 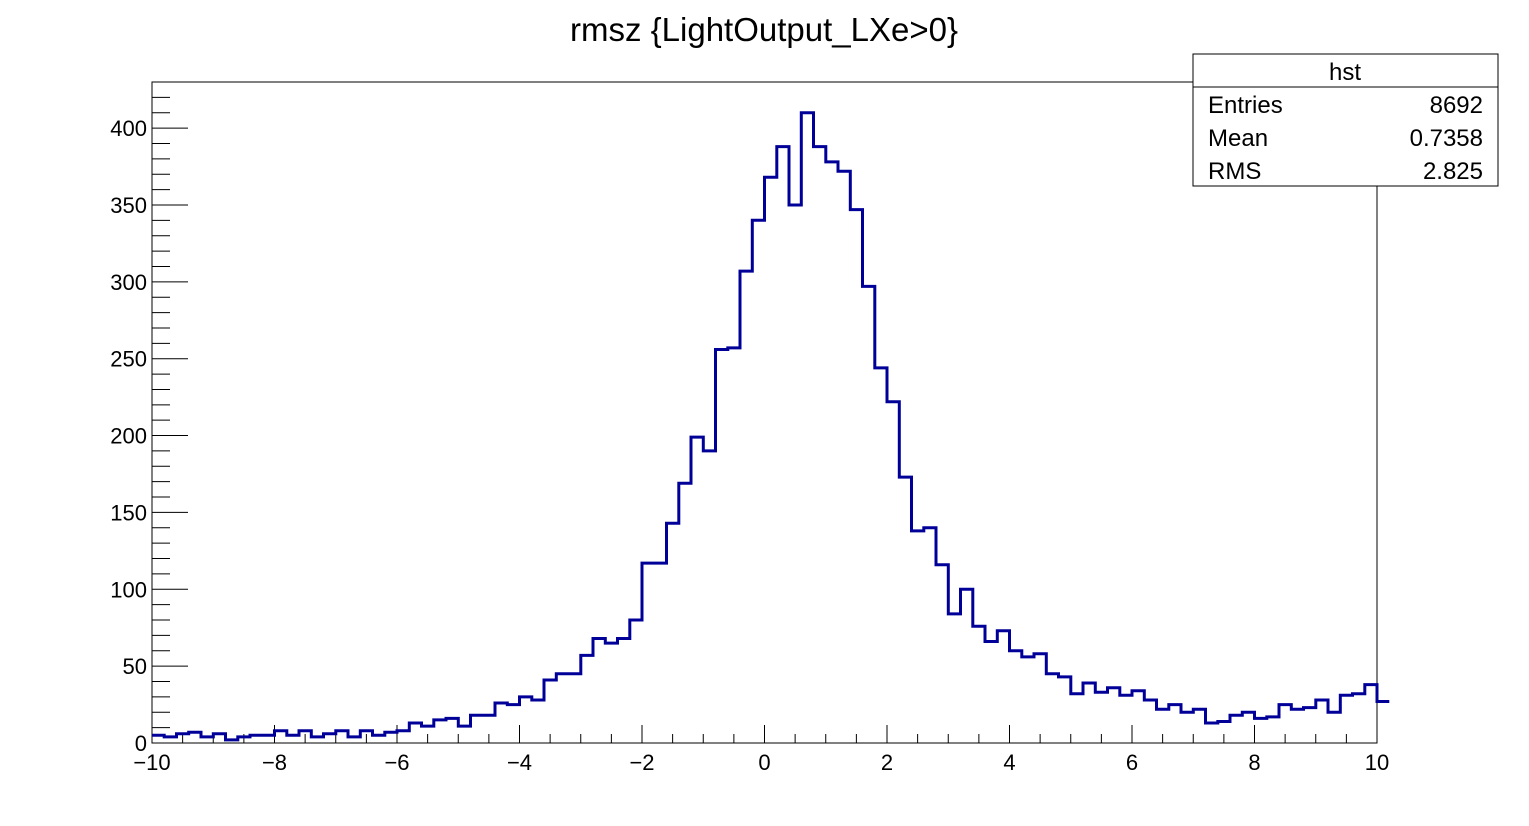 What do you see at coordinates (764, 29) in the screenshot?
I see `chart-title: rmsz {LightOutput_LXe>0}` at bounding box center [764, 29].